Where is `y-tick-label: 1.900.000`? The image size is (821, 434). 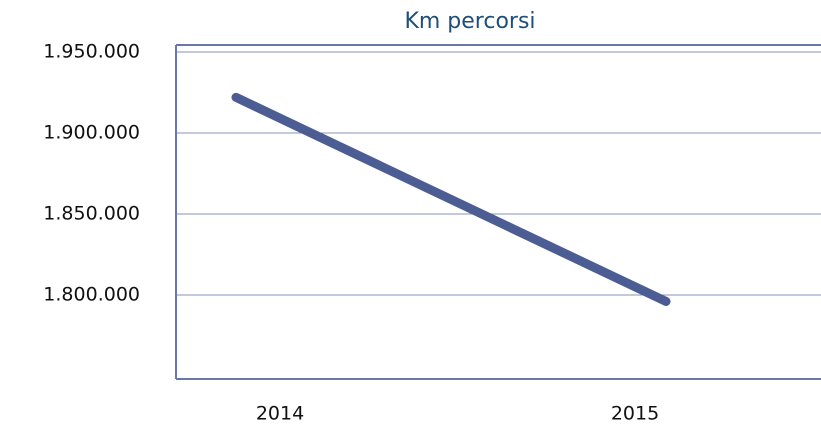
y-tick-label: 1.900.000 is located at coordinates (91, 133).